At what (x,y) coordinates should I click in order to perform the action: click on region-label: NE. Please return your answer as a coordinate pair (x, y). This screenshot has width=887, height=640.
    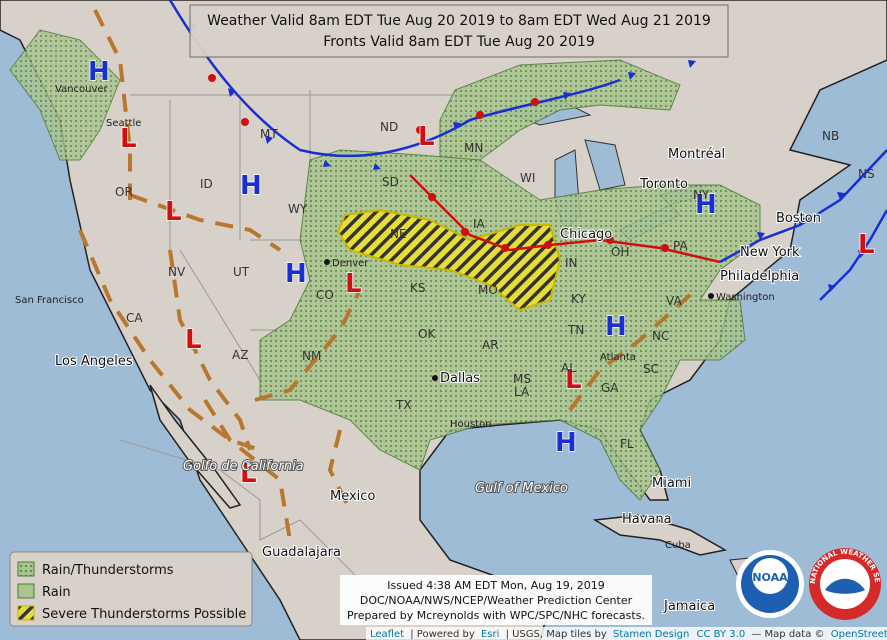
    Looking at the image, I should click on (398, 234).